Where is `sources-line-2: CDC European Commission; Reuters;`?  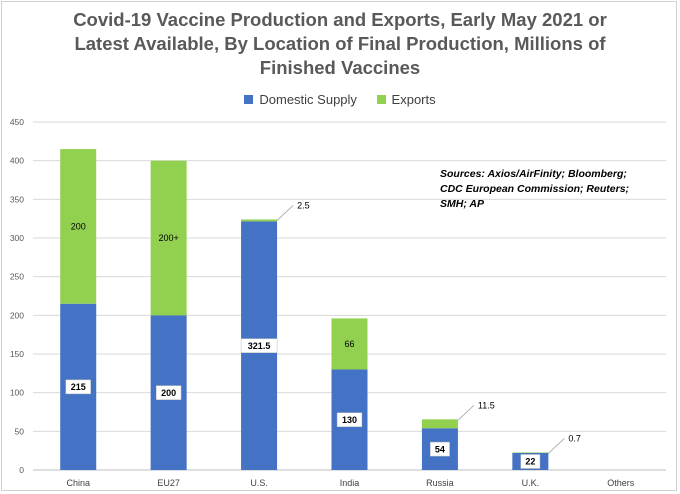 sources-line-2: CDC European Commission; Reuters; is located at coordinates (535, 189).